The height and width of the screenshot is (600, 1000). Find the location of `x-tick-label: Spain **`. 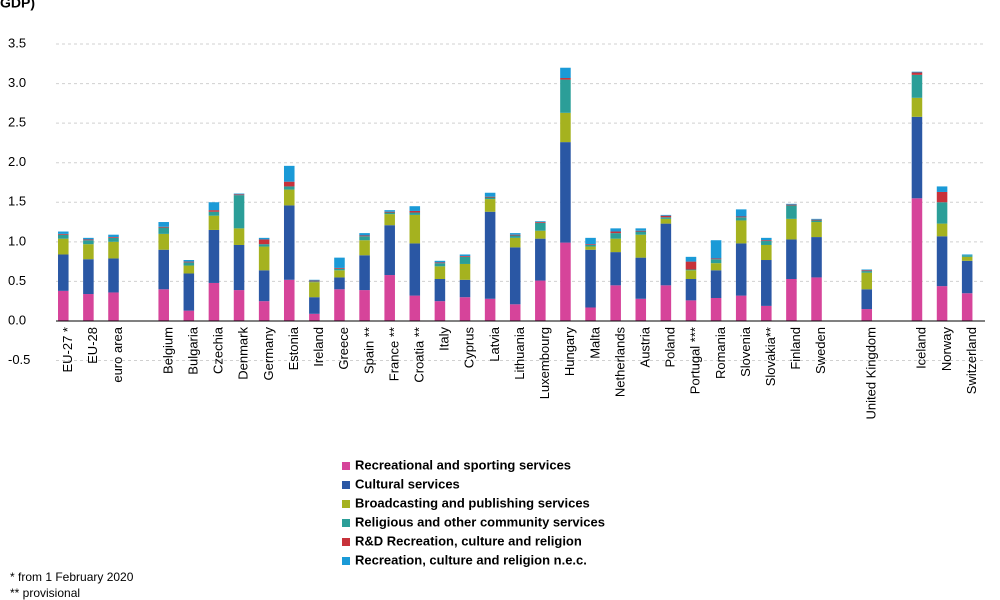

x-tick-label: Spain ** is located at coordinates (368, 350).